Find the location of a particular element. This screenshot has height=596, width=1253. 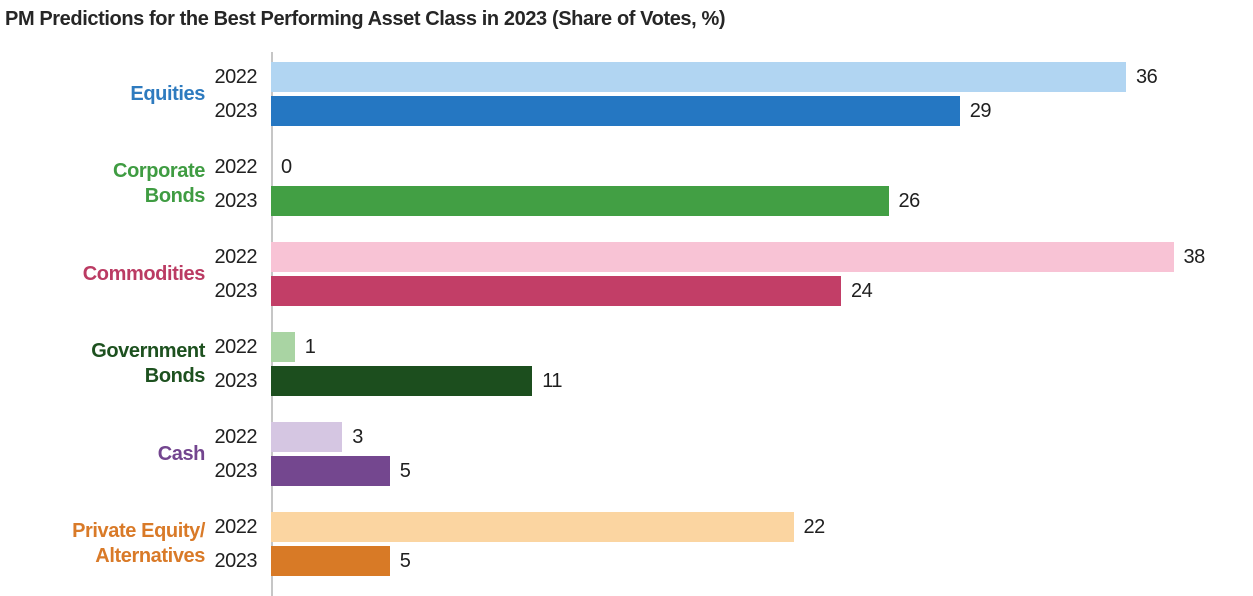

category-label-line: Commodities is located at coordinates (144, 273).